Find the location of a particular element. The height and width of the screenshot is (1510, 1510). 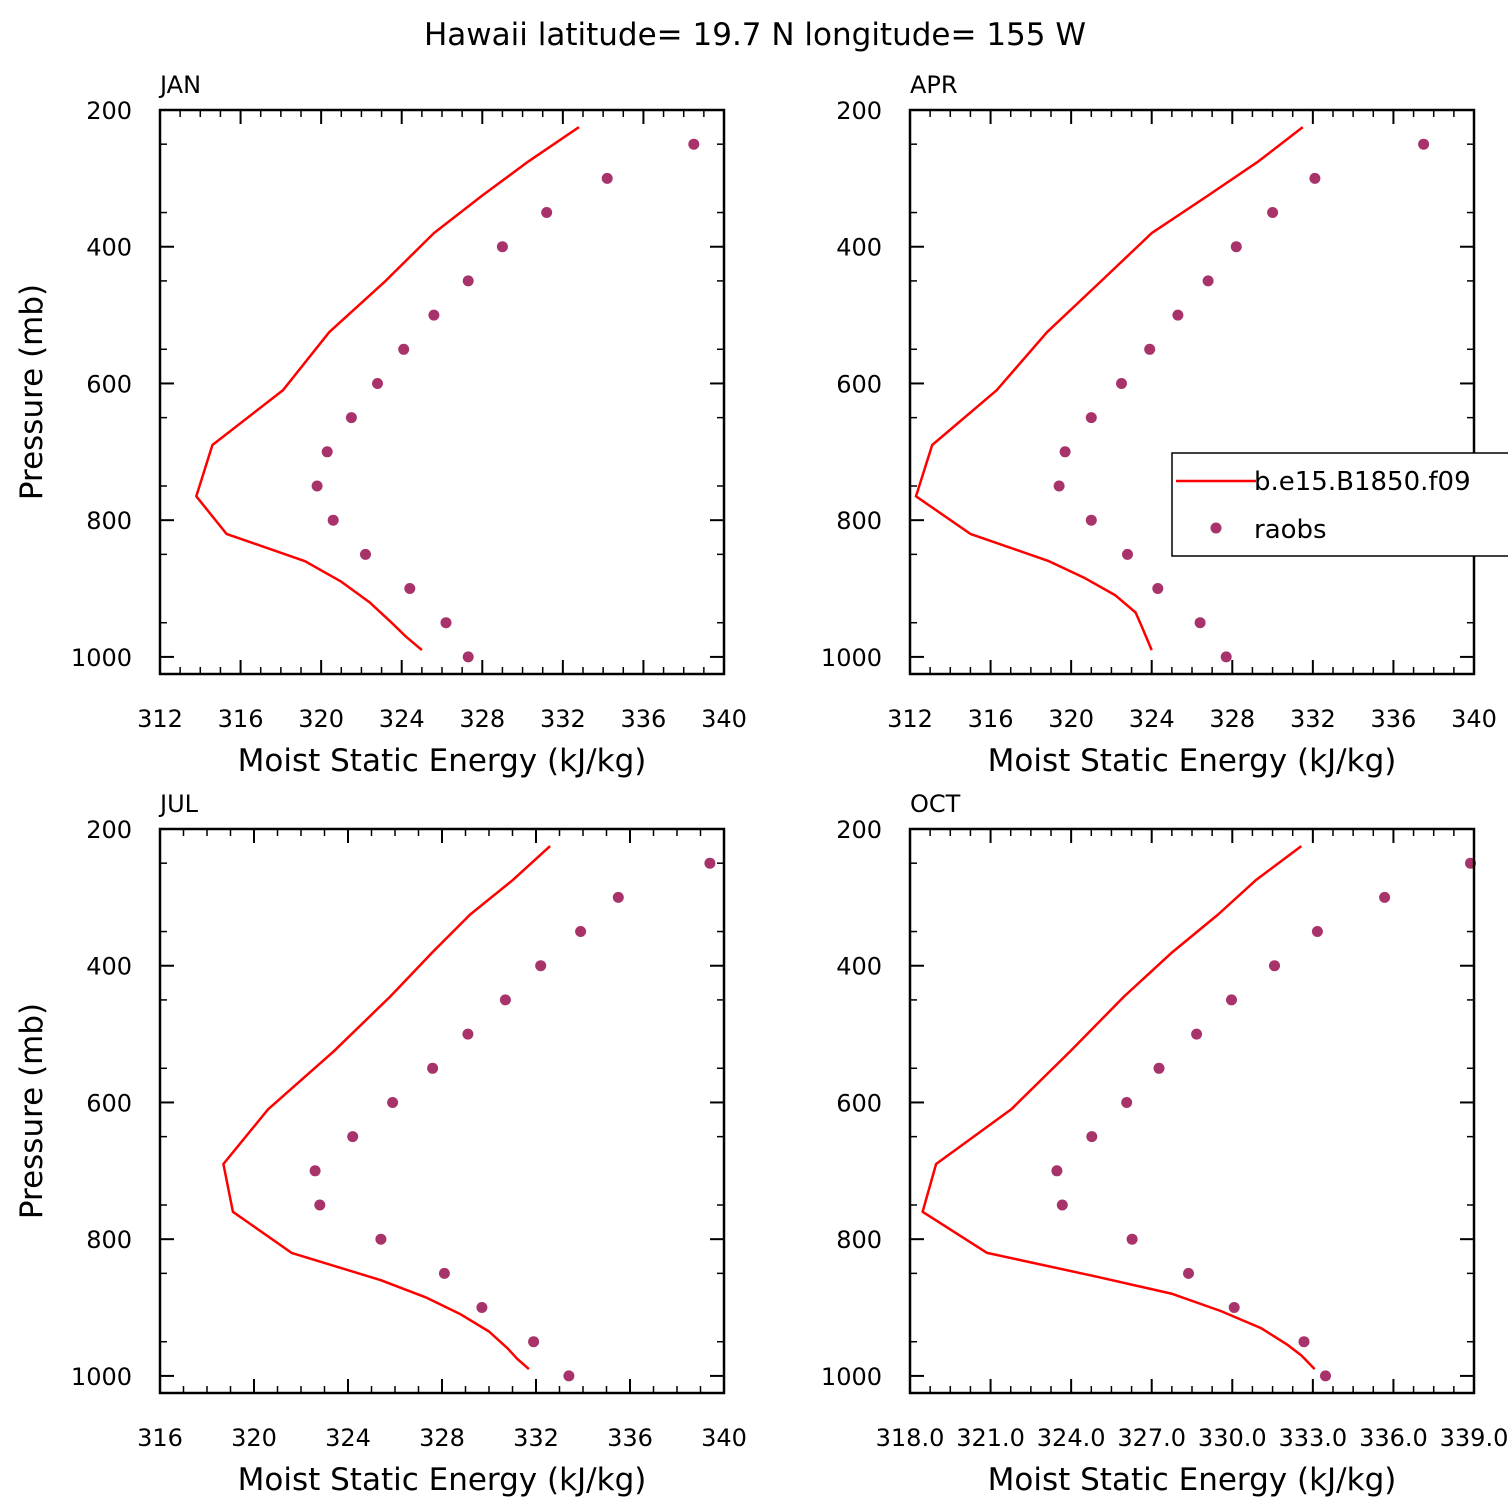

figure-title: Hawaii latitude= 19.7 N longitude= 155 W is located at coordinates (755, 35).